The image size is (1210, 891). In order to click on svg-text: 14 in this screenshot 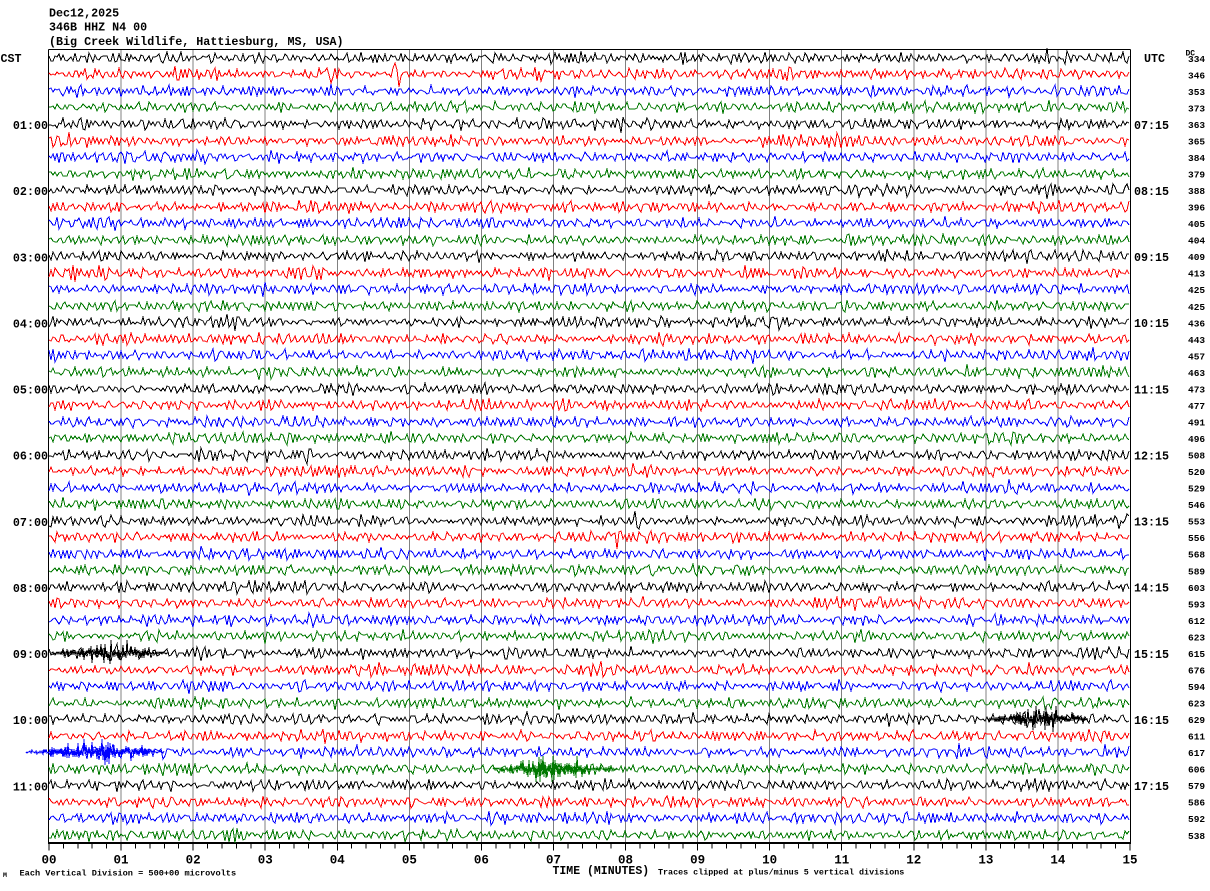, I will do `click(1058, 861)`.